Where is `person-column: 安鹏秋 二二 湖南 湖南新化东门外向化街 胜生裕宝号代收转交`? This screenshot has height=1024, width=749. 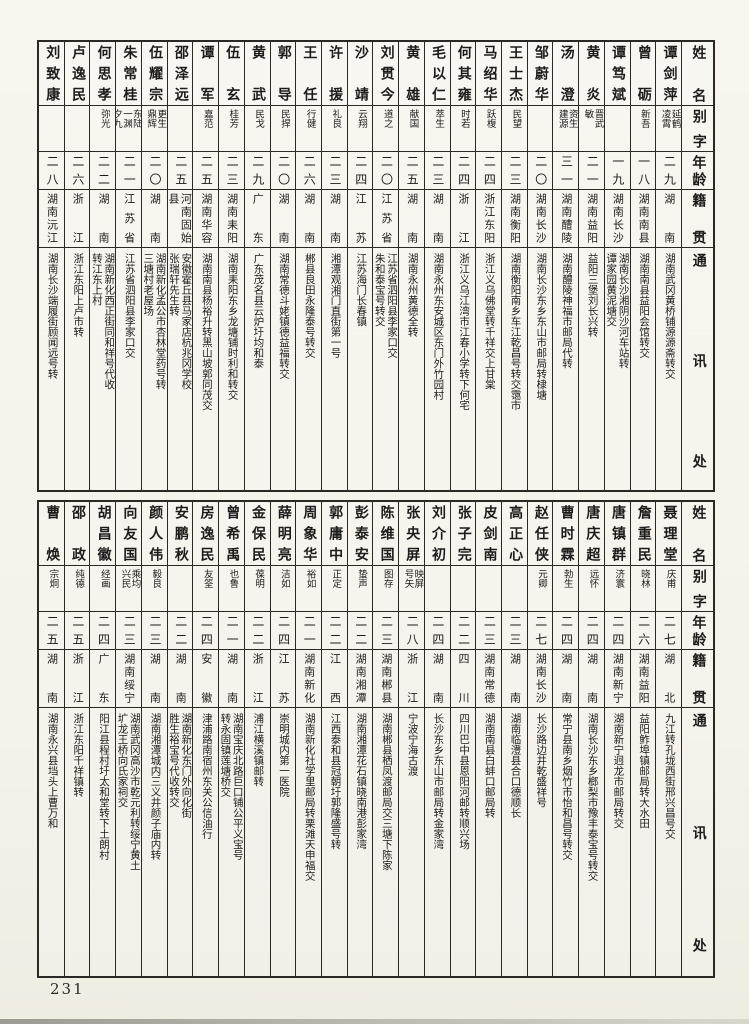 person-column: 安鹏秋 二二 湖南 湖南新化东门外向化街 胜生裕宝号代收转交 is located at coordinates (179, 739).